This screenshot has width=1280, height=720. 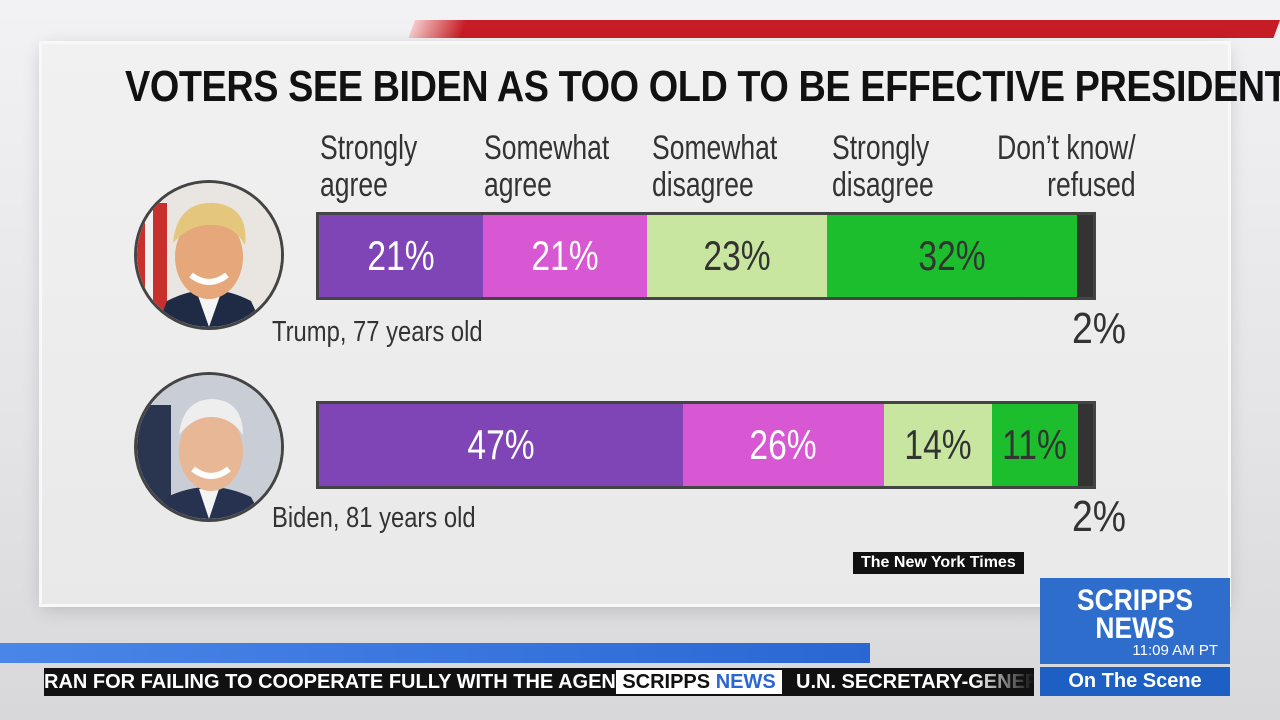 I want to click on bar-segment-trump-4: 32%, so click(x=952, y=256).